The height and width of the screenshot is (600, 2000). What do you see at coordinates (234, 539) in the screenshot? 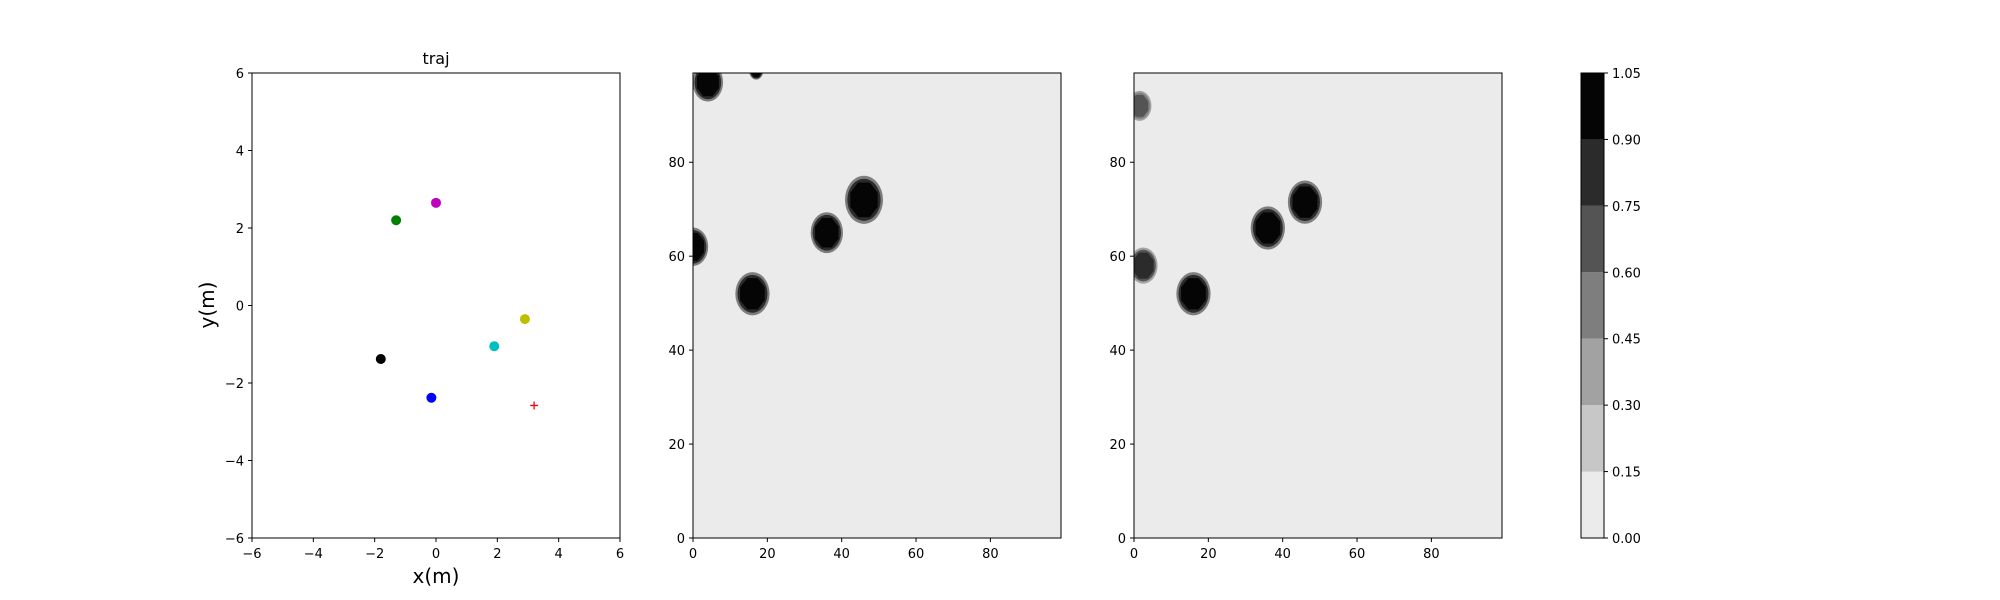
I see `trajectory-ytick-label: −6` at bounding box center [234, 539].